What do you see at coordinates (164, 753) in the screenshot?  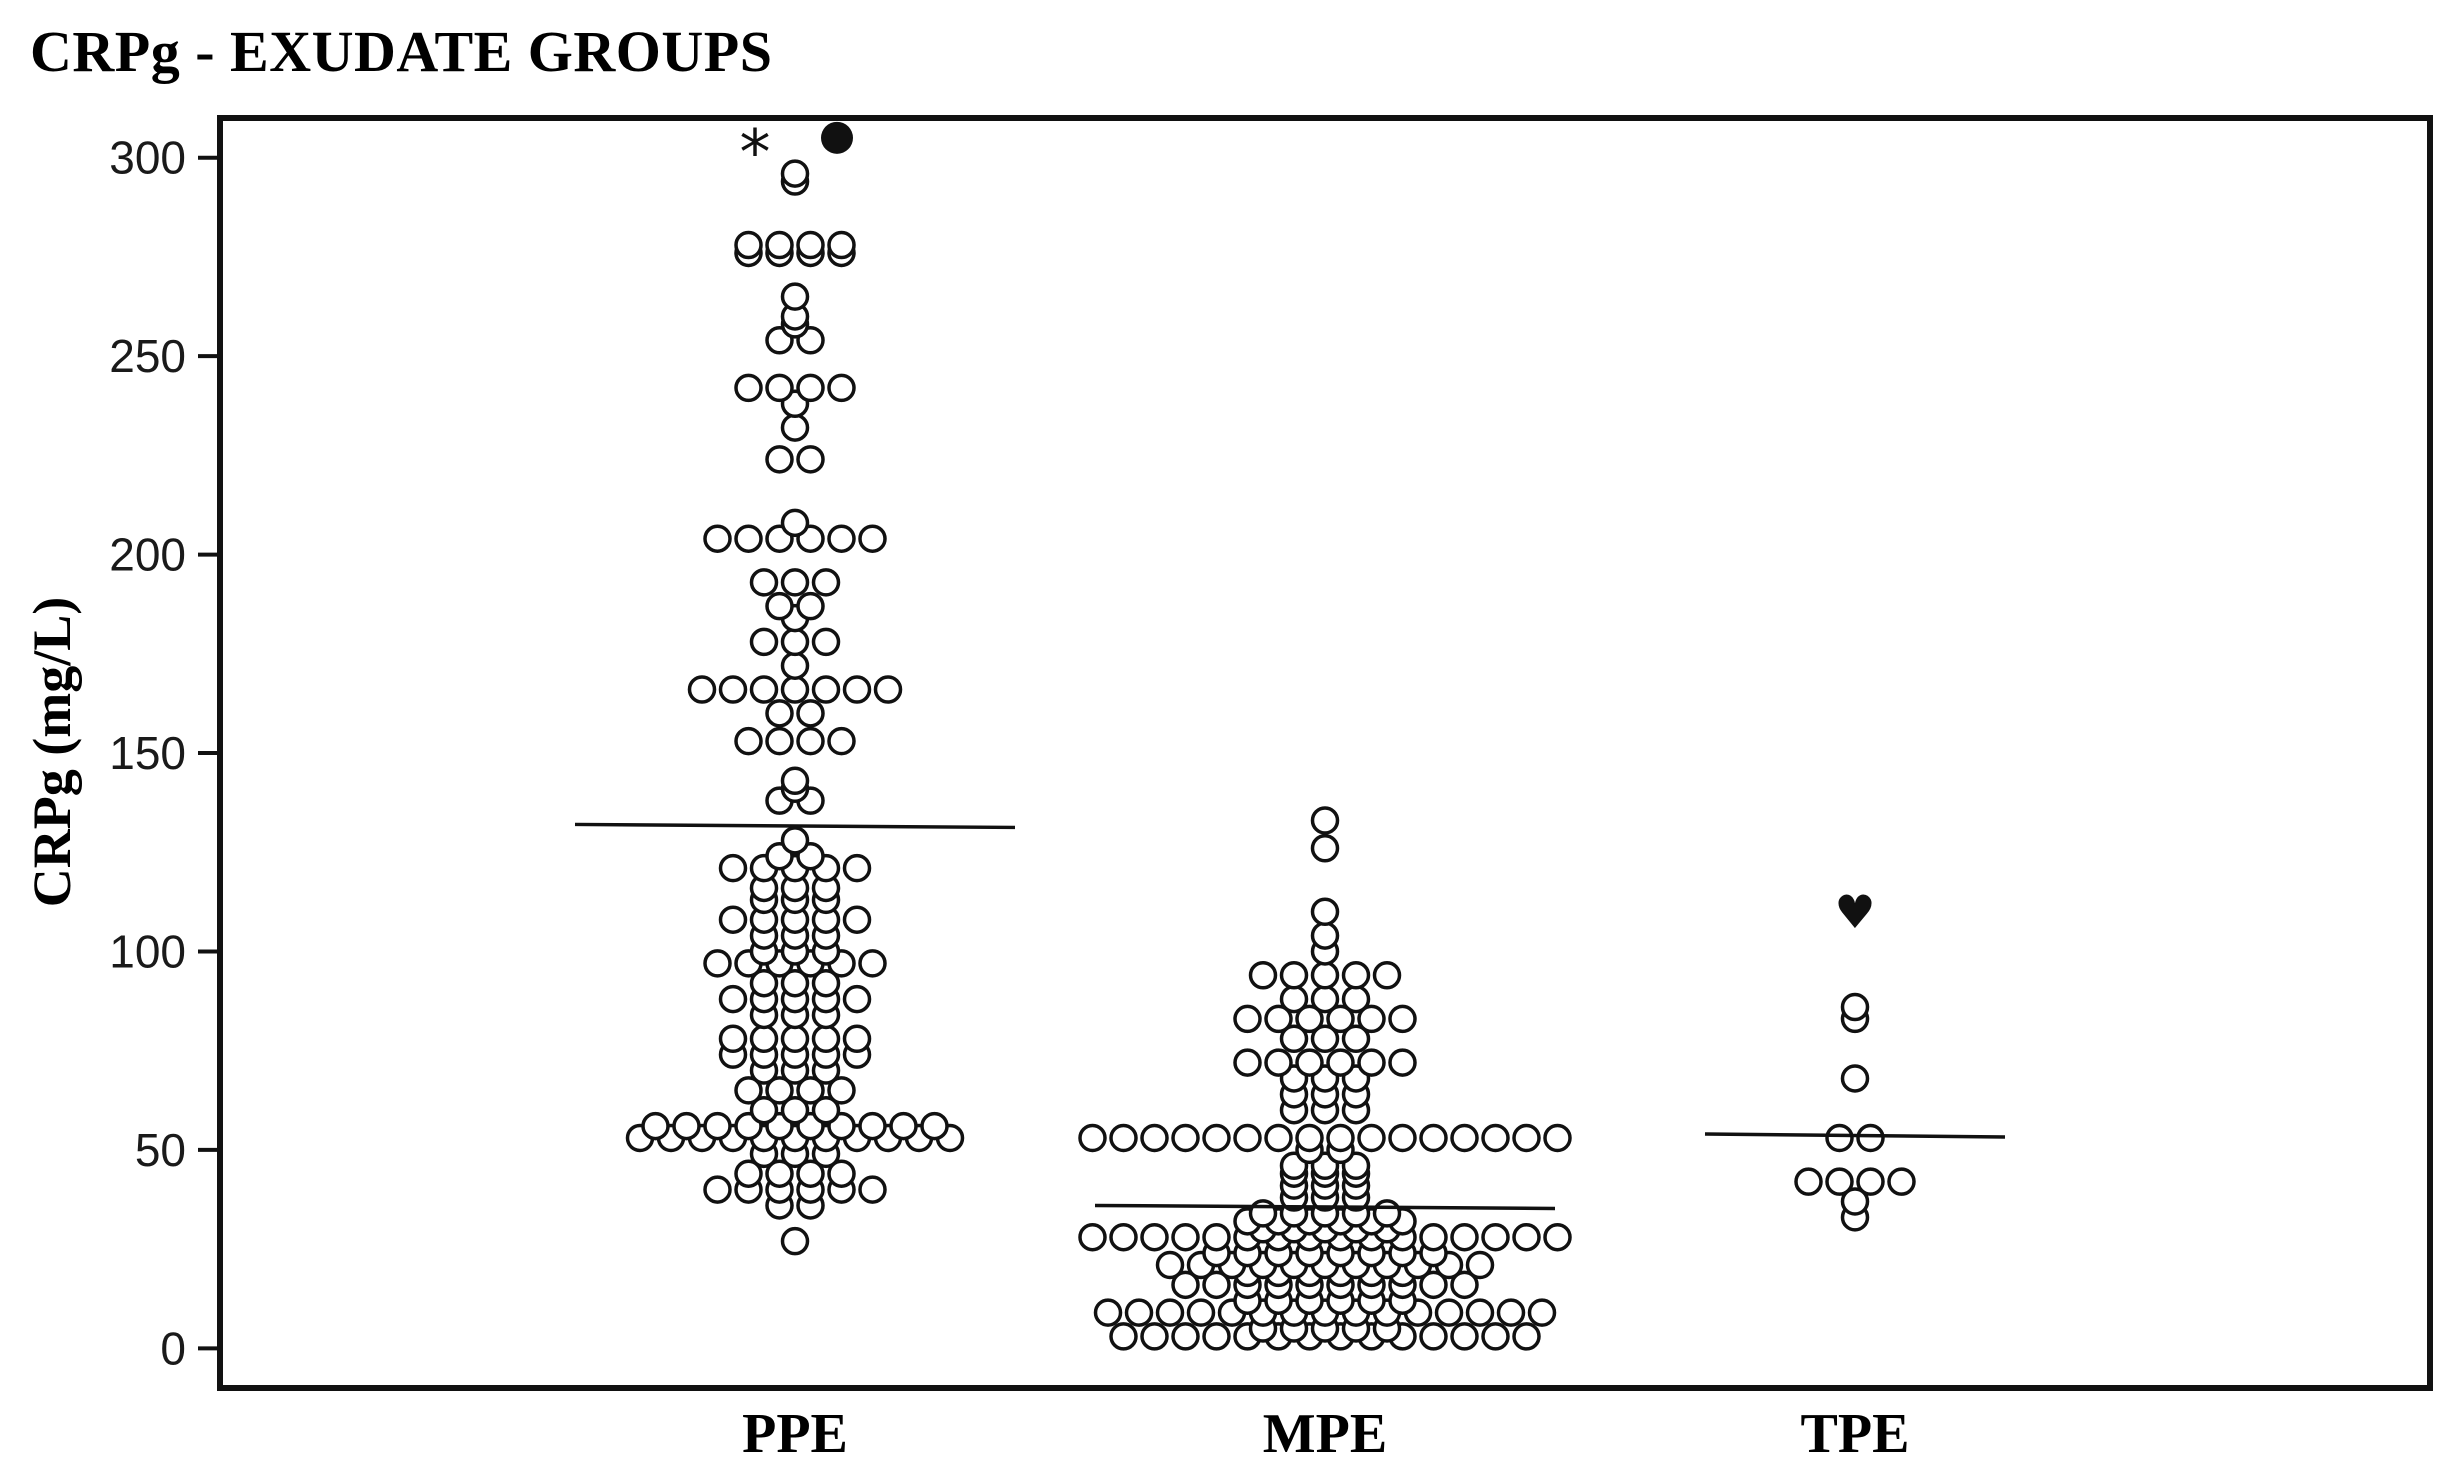 I see `y-axis: 0 50 100 150 200 250 300` at bounding box center [164, 753].